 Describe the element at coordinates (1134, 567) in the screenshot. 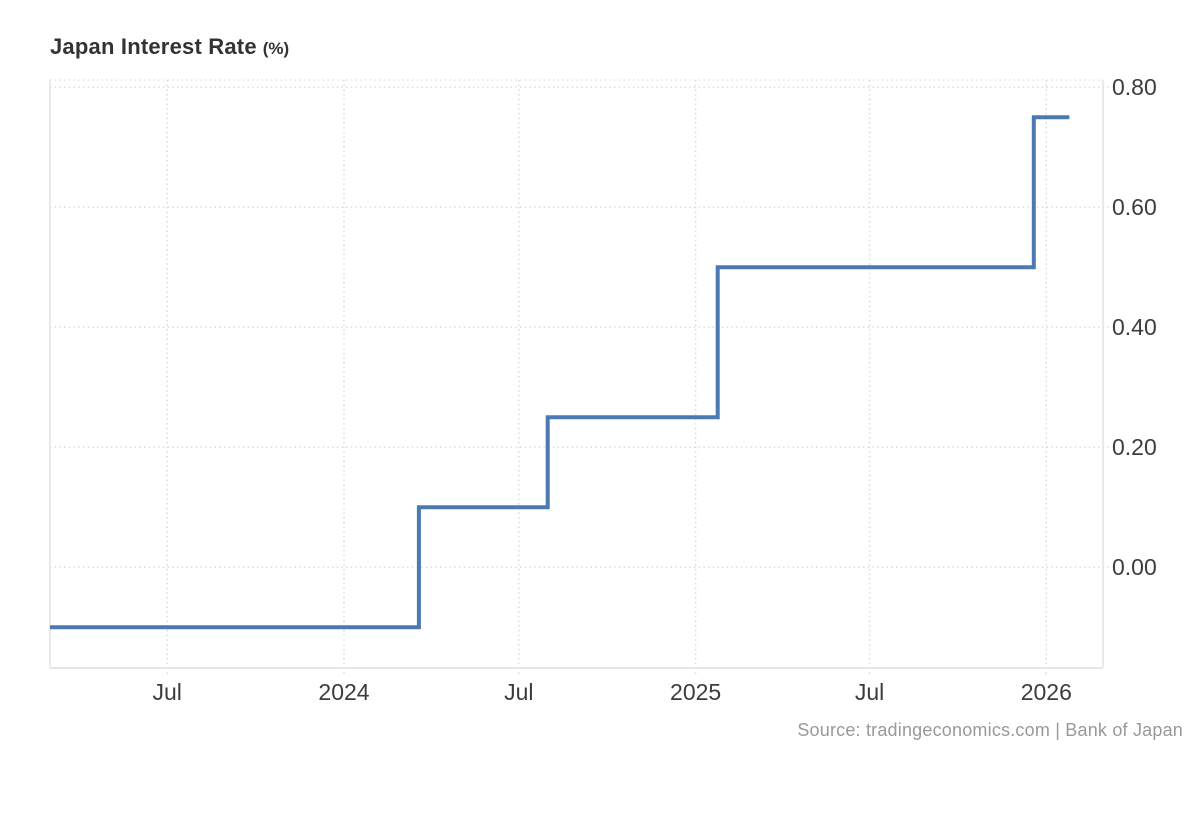

I see `y-tick-label: 0.00` at that location.